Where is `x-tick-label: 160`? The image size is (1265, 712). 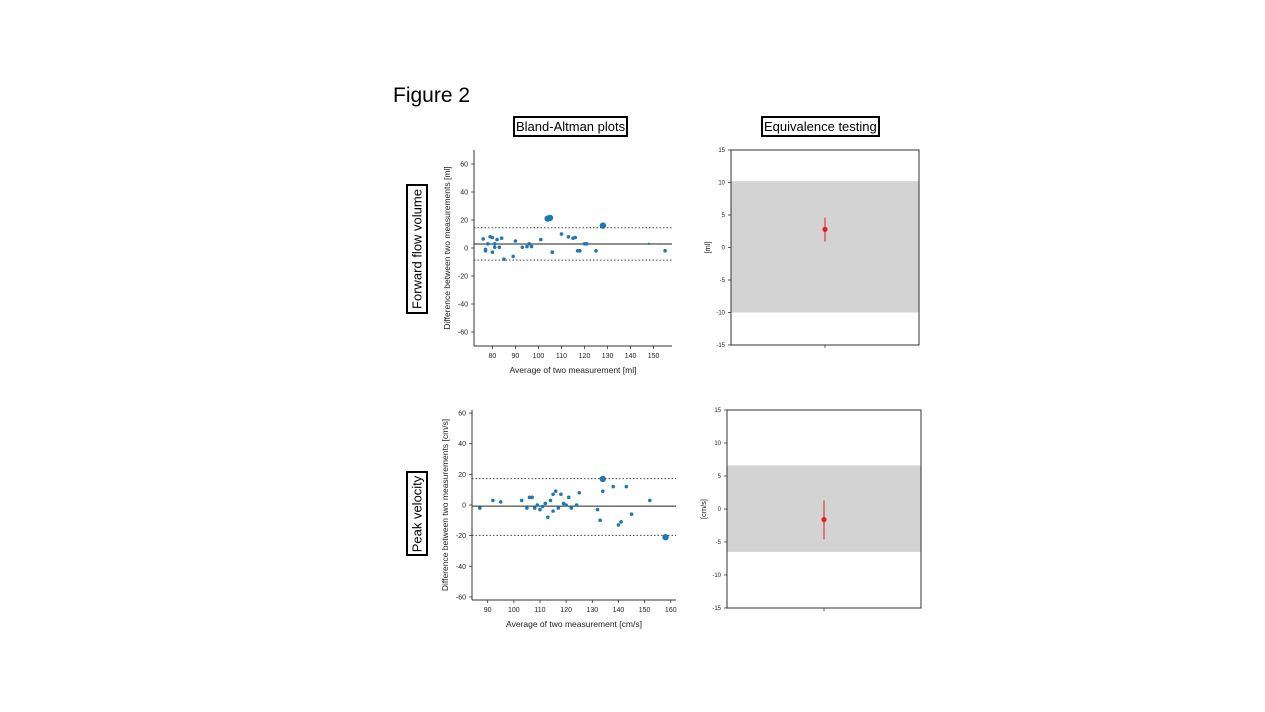
x-tick-label: 160 is located at coordinates (671, 610).